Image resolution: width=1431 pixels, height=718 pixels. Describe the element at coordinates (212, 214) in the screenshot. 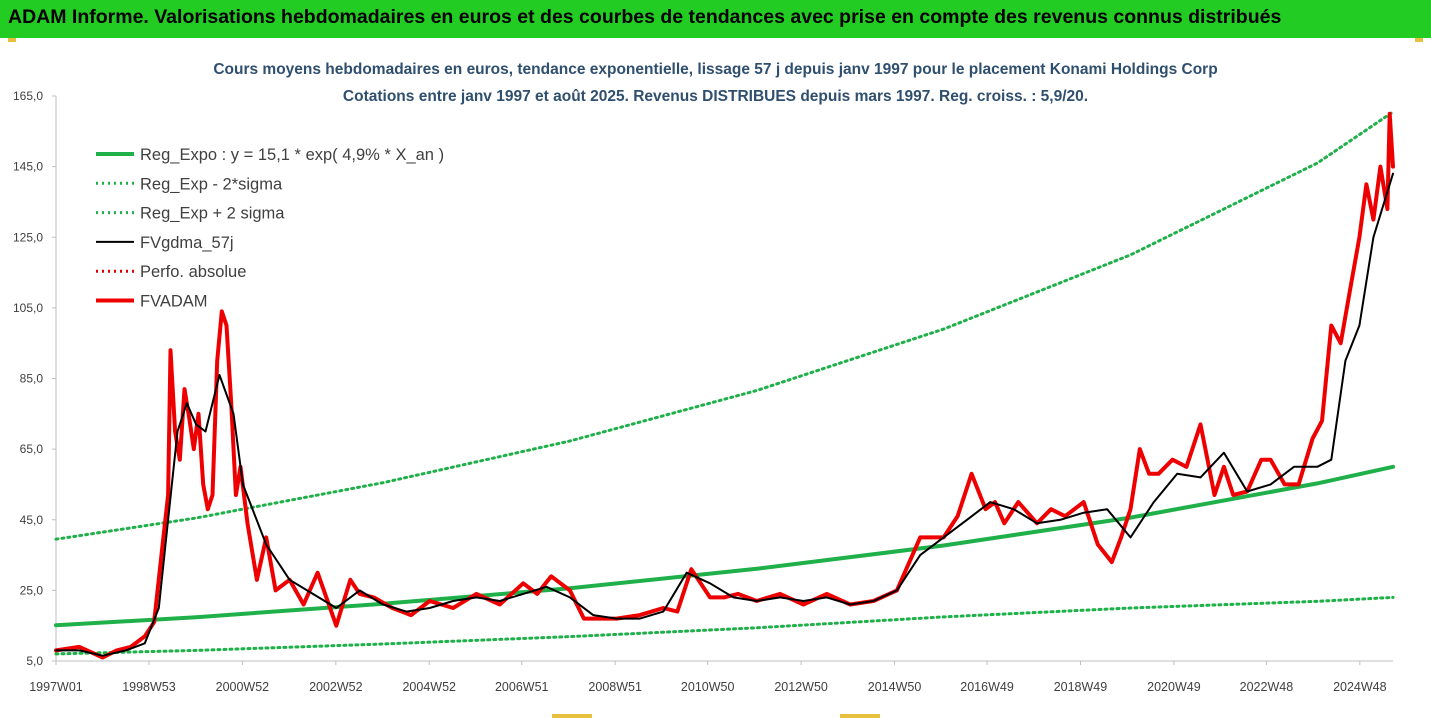

I see `legend-label: Reg_Exp + 2 sigma` at that location.